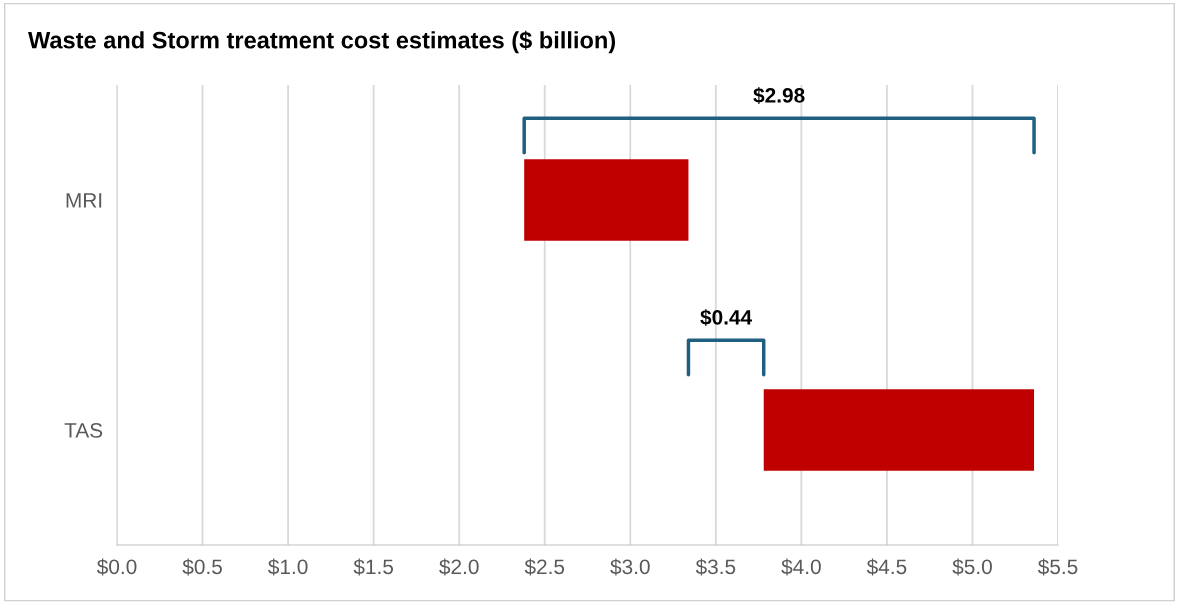  I want to click on chart-title: Waste and Storm treatment cost estimates ($ billion), so click(322, 42).